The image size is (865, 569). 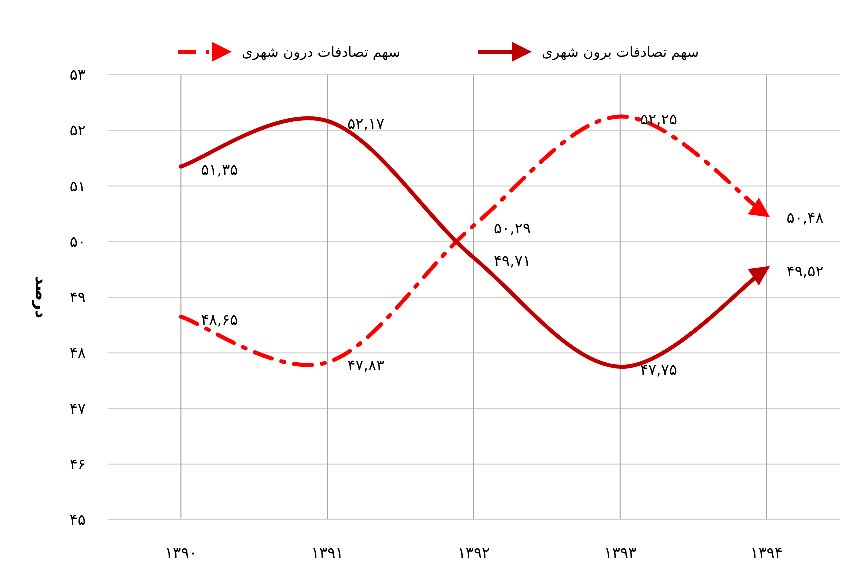 I want to click on data-label: ۵۰,۲۹, so click(x=512, y=229).